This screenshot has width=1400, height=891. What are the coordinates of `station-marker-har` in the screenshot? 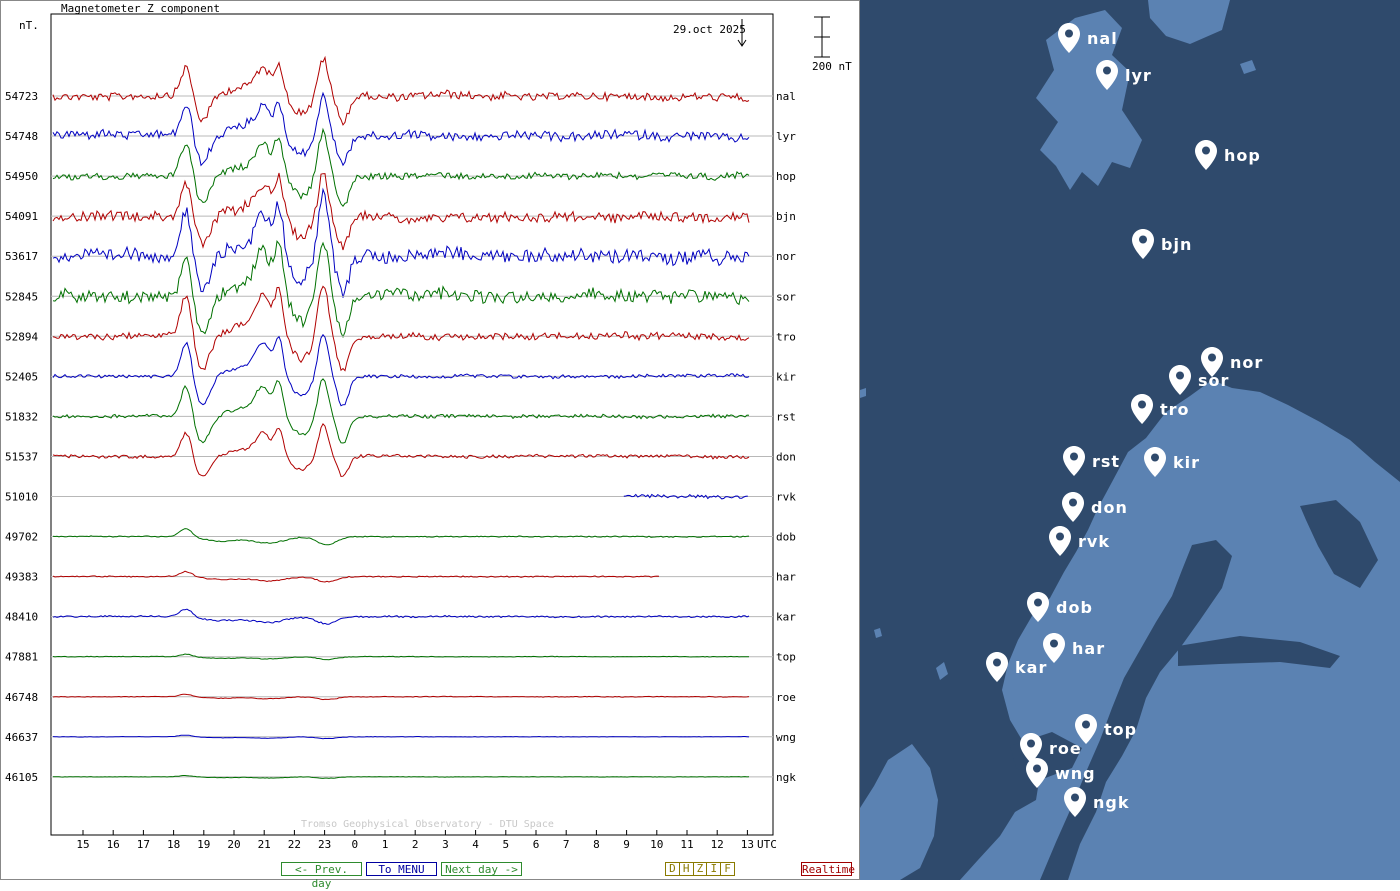 It's located at (1054, 648).